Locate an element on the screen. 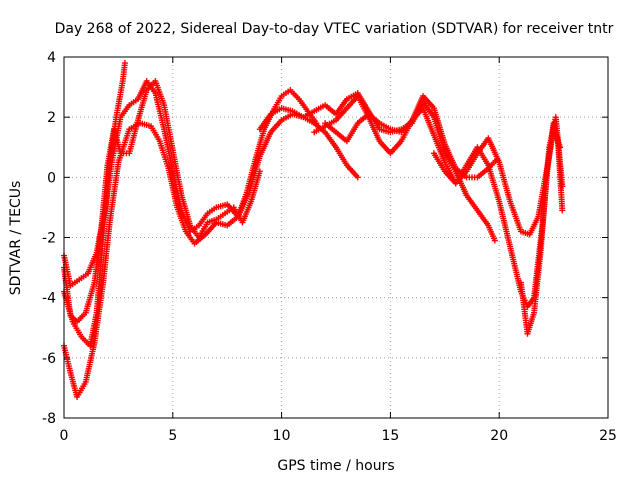 Image resolution: width=640 pixels, height=480 pixels. x-tick-label: 25 is located at coordinates (608, 436).